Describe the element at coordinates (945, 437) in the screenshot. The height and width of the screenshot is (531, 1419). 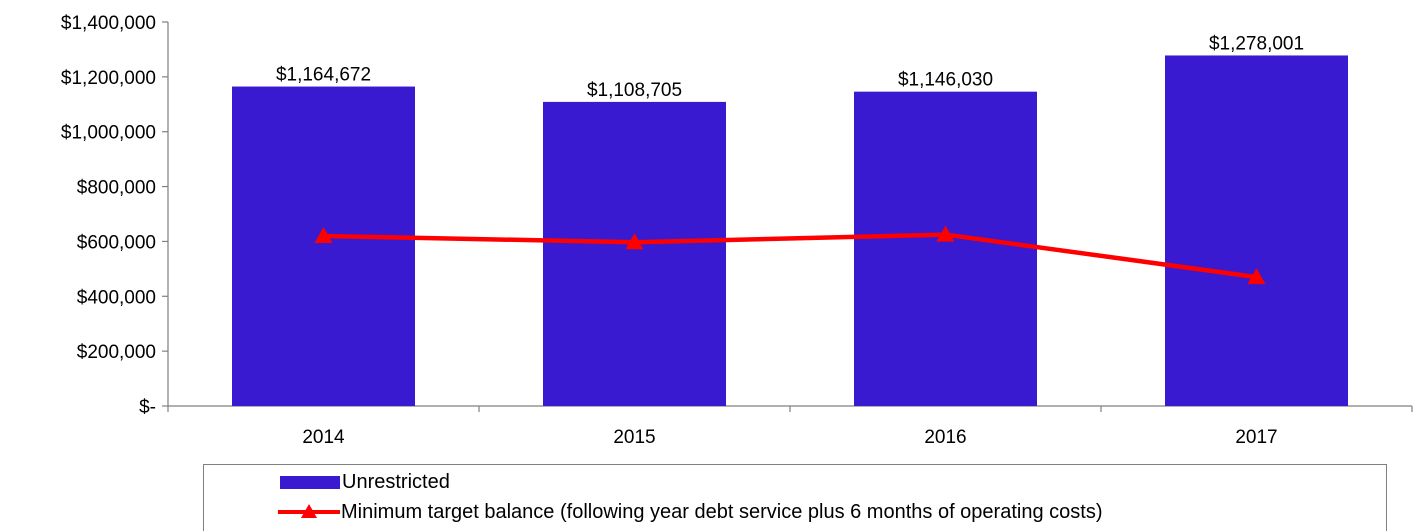
I see `x-tick-label: 2016` at that location.